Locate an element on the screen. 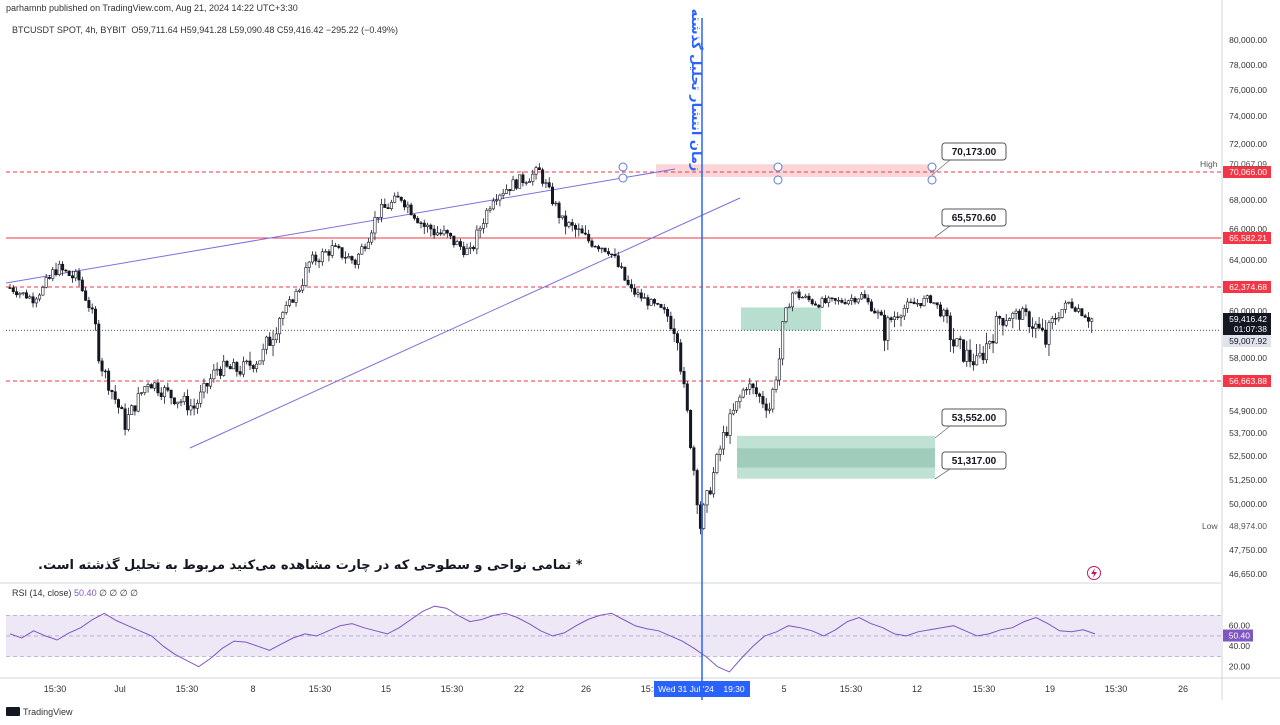 This screenshot has width=1280, height=725. callout-label: 51,317.00 is located at coordinates (974, 461).